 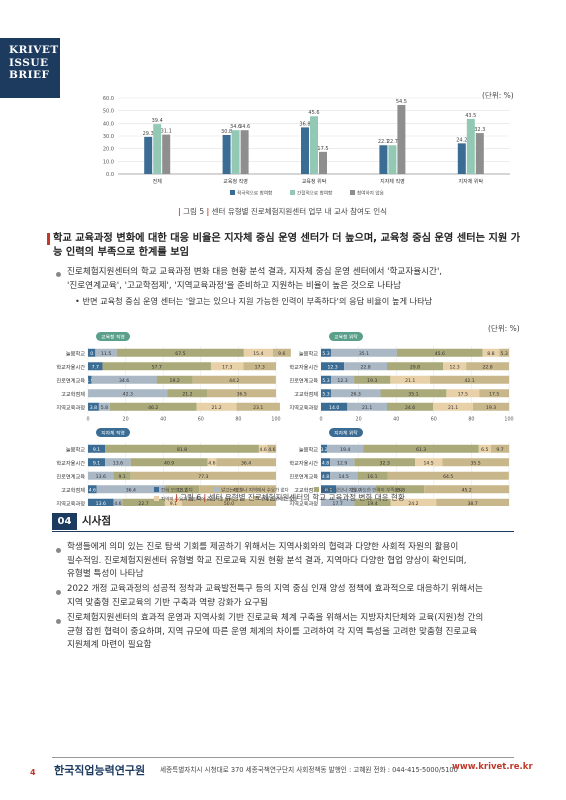 I want to click on data-label: 44.2, so click(x=234, y=381).